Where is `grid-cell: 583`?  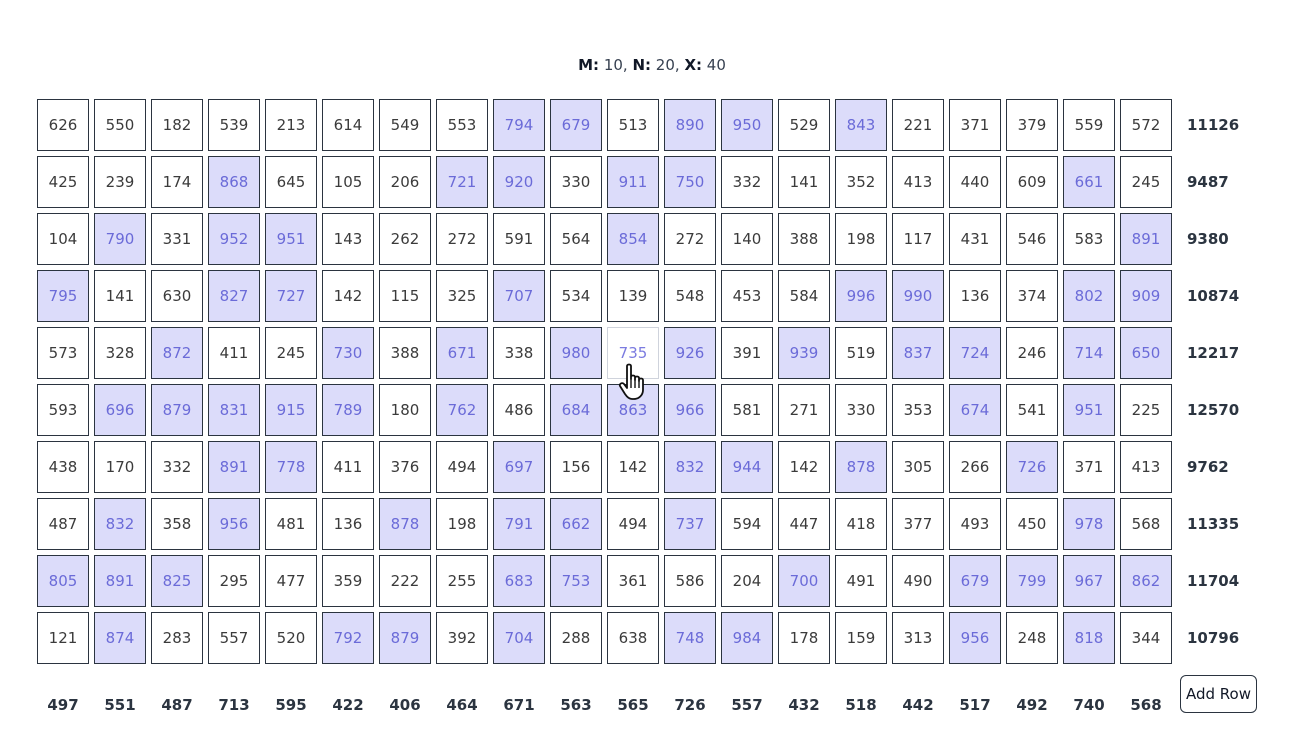 grid-cell: 583 is located at coordinates (1089, 239).